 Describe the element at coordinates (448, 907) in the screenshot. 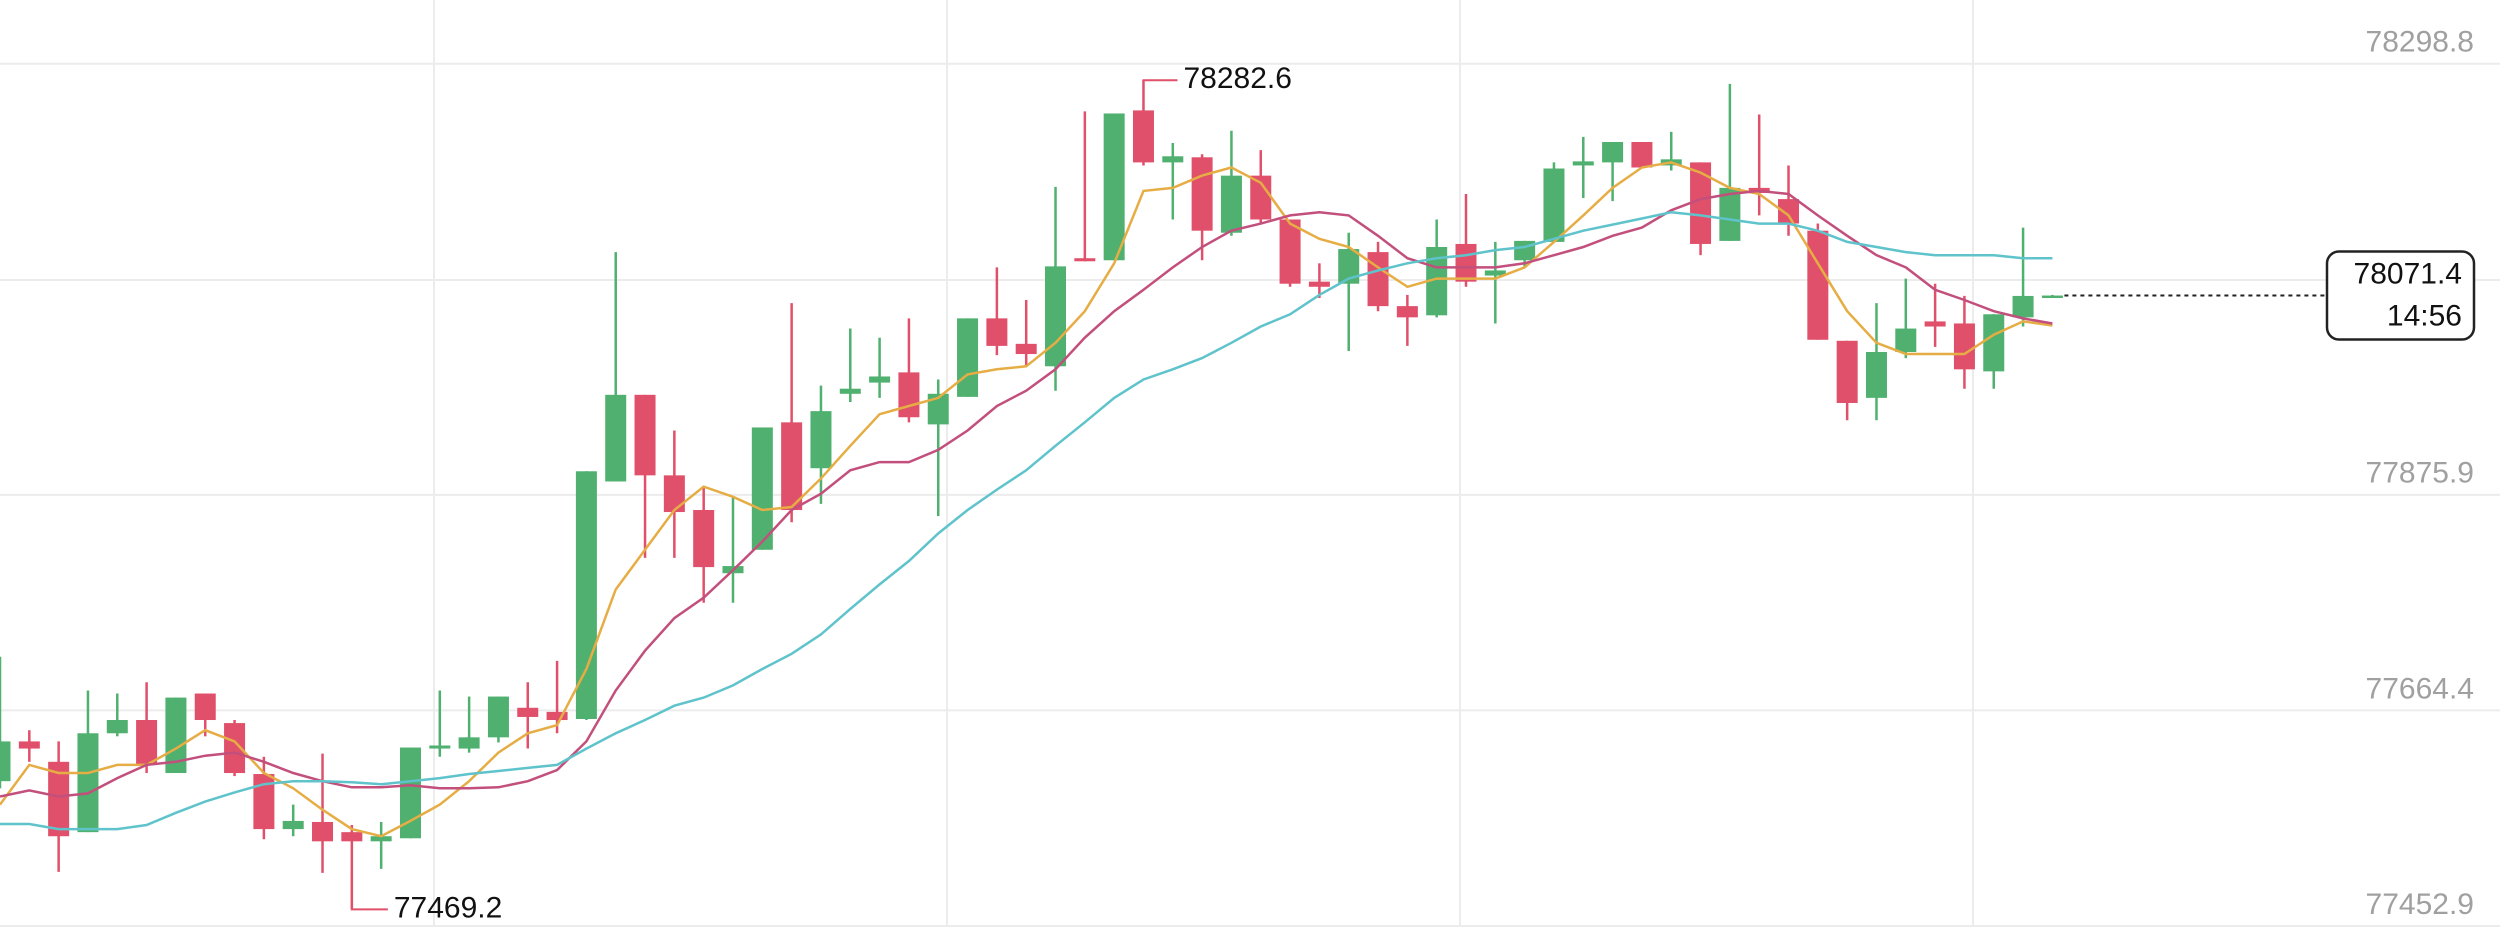

I see `low-label: 77469.2` at that location.